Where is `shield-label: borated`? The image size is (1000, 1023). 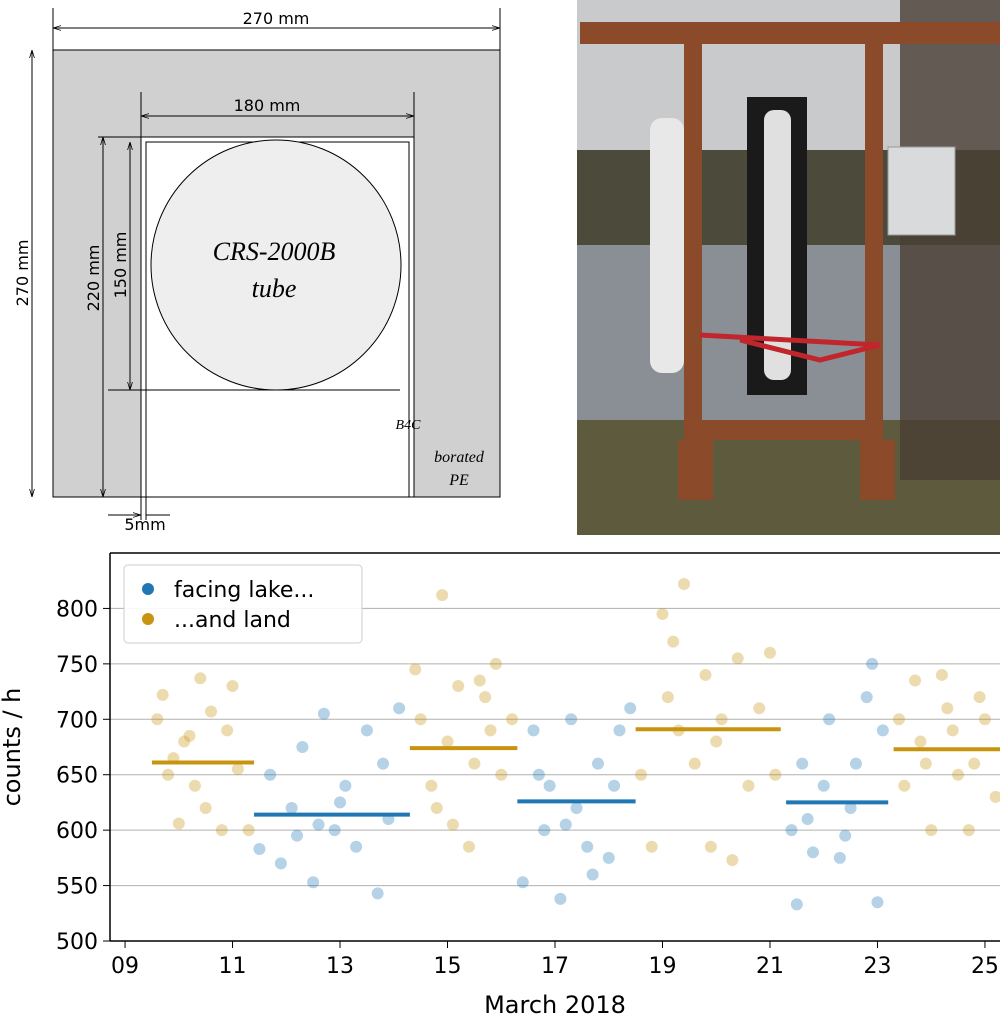 shield-label: borated is located at coordinates (459, 457).